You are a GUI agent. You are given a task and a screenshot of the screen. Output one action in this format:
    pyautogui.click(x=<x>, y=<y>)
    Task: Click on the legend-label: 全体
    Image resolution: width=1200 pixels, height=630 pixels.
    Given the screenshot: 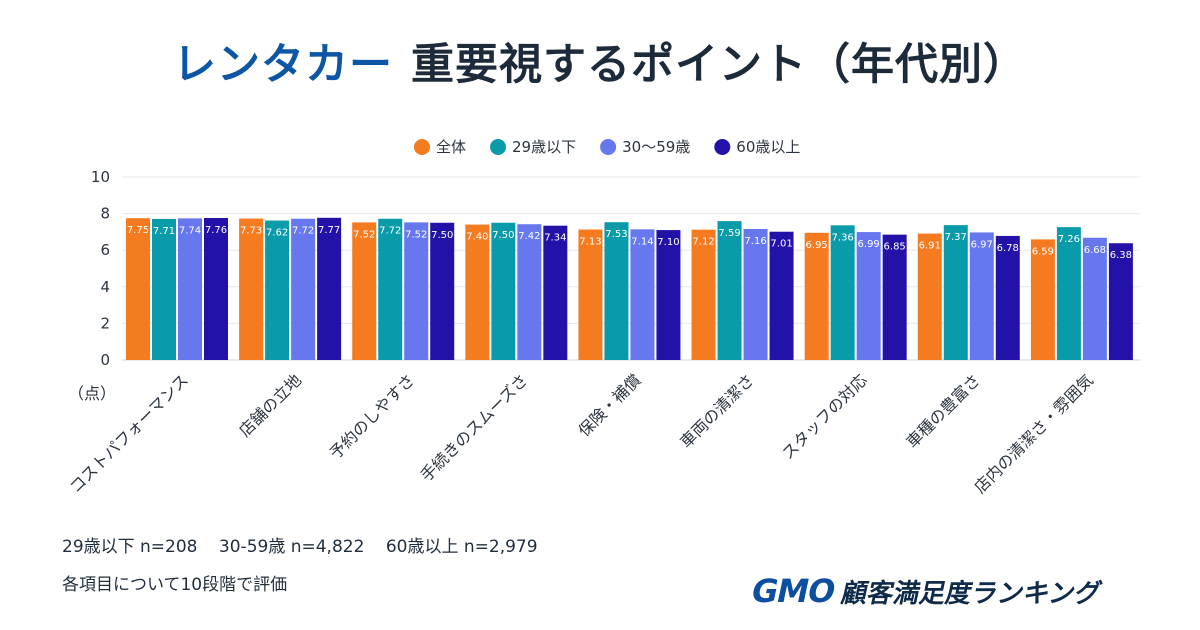 What is the action you would take?
    pyautogui.click(x=451, y=147)
    